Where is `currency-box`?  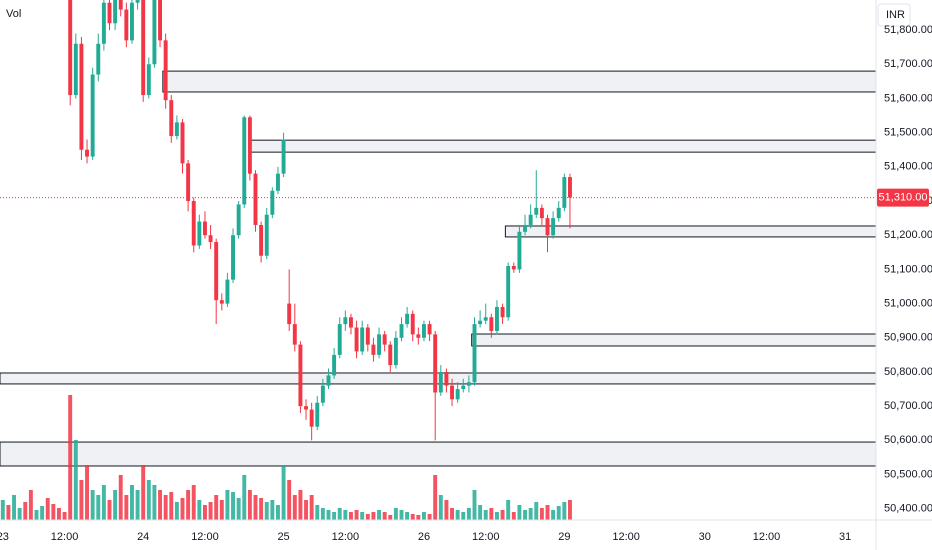
currency-box is located at coordinates (894, 15).